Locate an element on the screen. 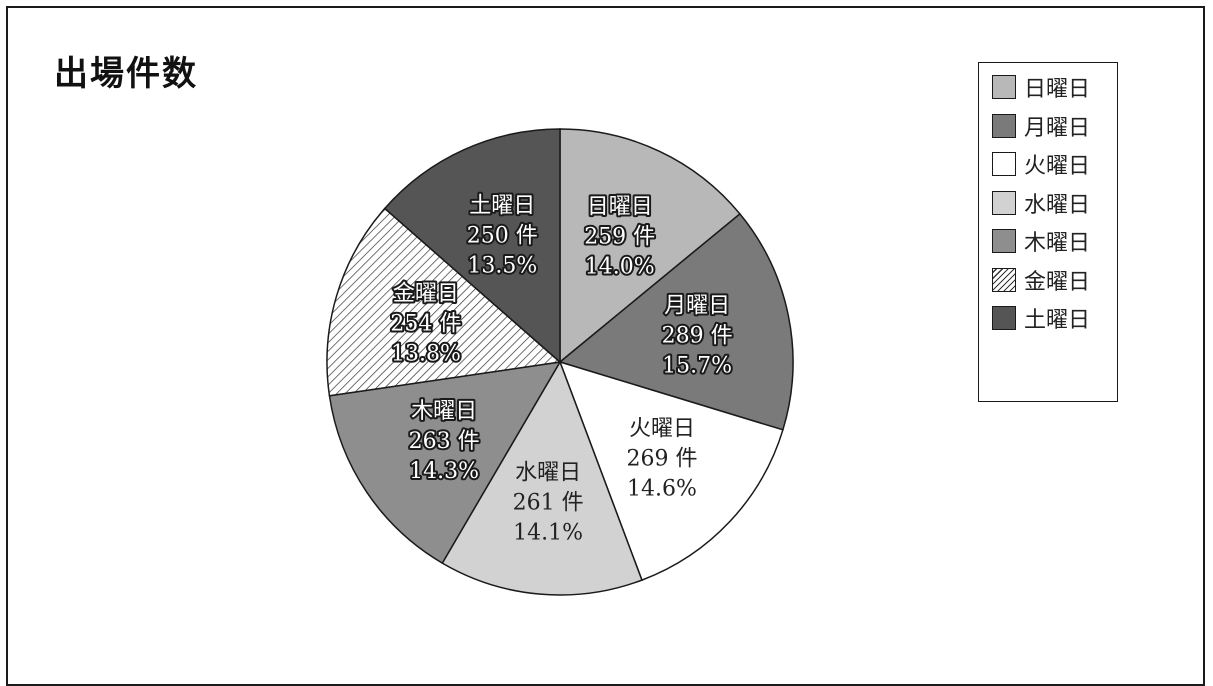  slice-label-name: 月曜日 is located at coordinates (697, 306).